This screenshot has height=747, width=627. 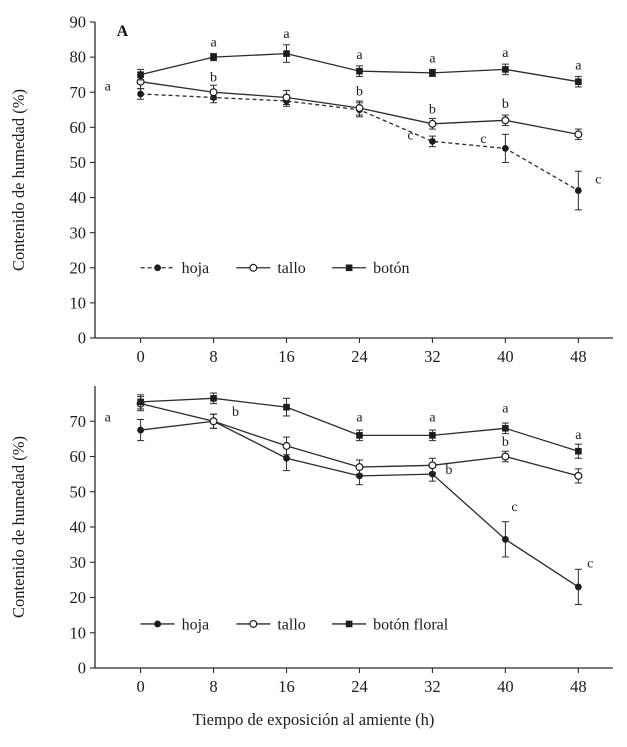 What do you see at coordinates (78, 232) in the screenshot?
I see `y-tick-label: 30` at bounding box center [78, 232].